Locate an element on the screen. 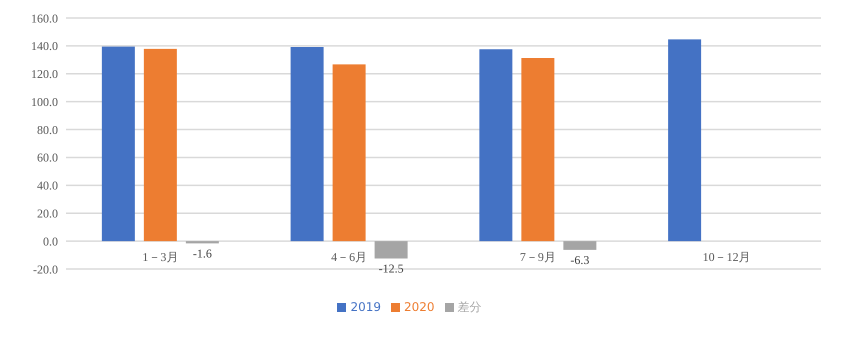 The width and height of the screenshot is (849, 341). data-label: -12.5 is located at coordinates (391, 269).